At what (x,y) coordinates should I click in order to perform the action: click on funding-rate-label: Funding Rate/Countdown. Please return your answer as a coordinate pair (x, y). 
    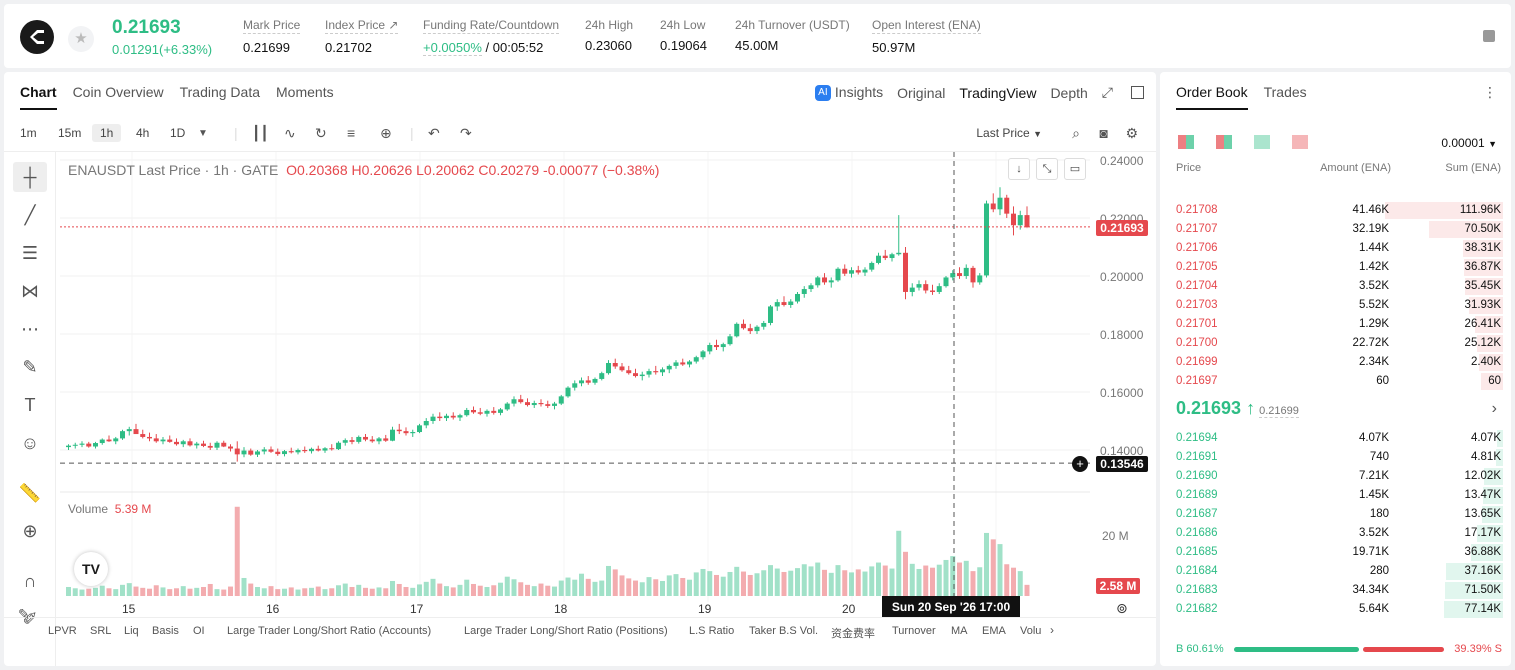
    Looking at the image, I should click on (491, 26).